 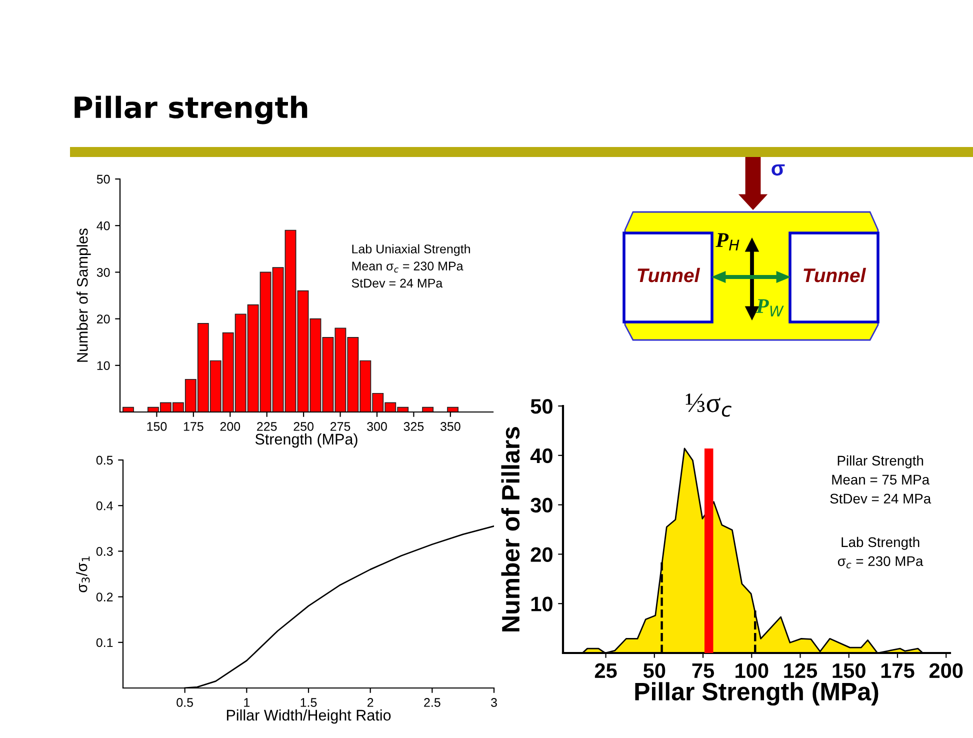 I want to click on x-tick-label: 0.5, so click(x=184, y=702).